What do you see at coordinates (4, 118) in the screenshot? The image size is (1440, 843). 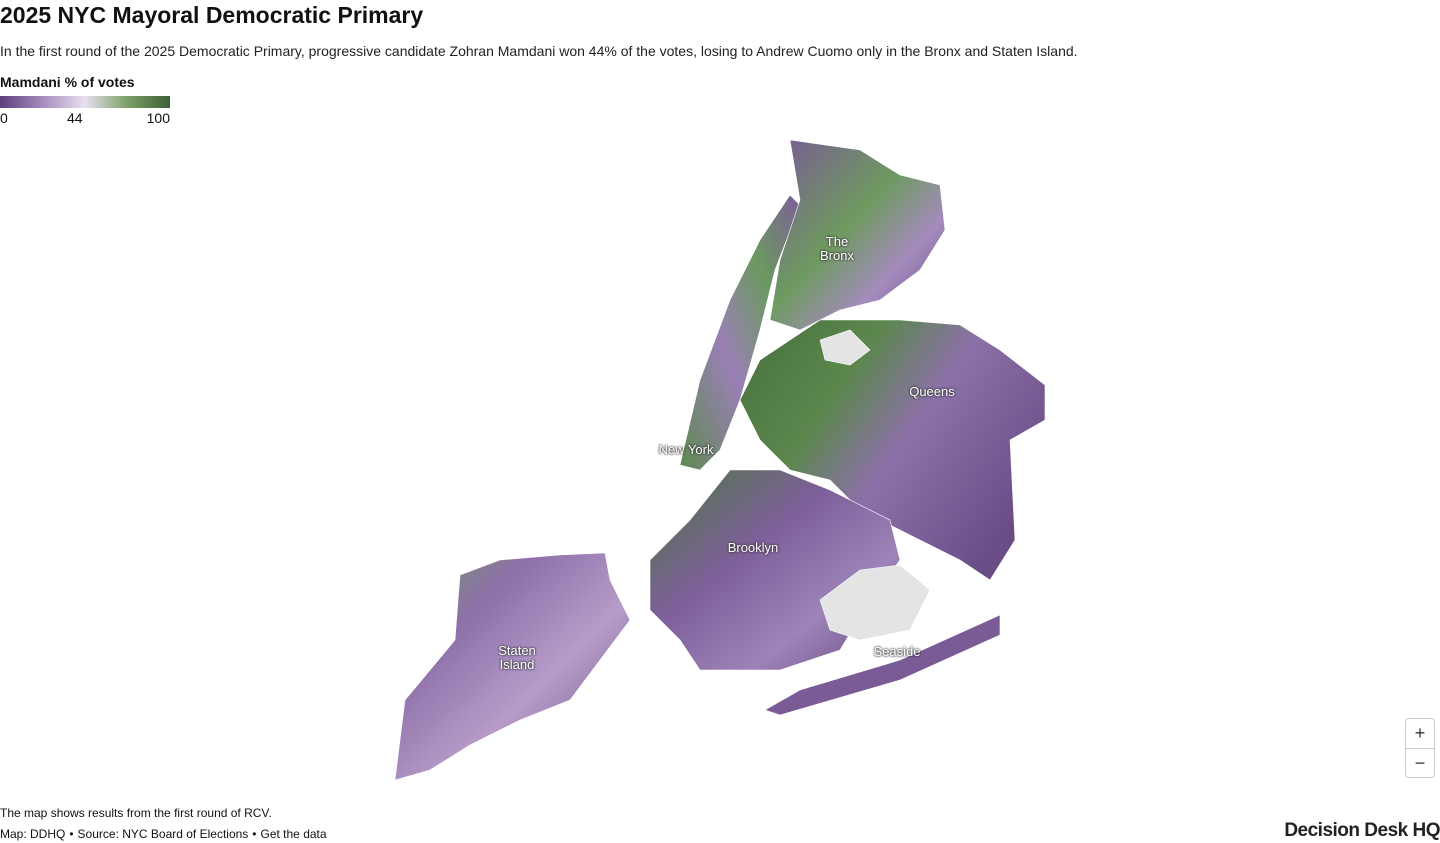 I see `legend-tick-label: 0` at bounding box center [4, 118].